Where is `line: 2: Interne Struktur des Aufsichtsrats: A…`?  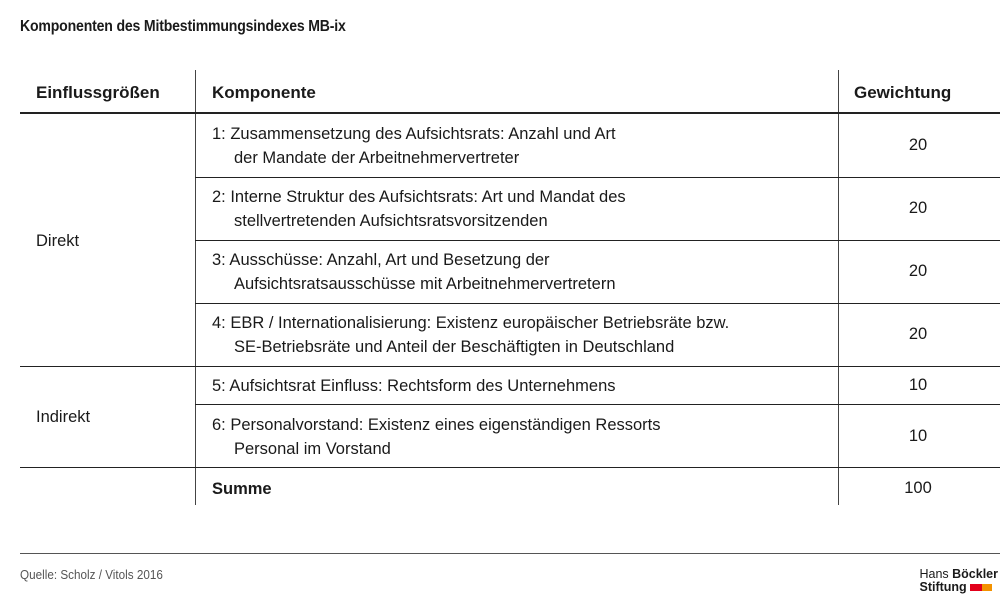
line: 2: Interne Struktur des Aufsichtsrats: A… is located at coordinates (419, 197).